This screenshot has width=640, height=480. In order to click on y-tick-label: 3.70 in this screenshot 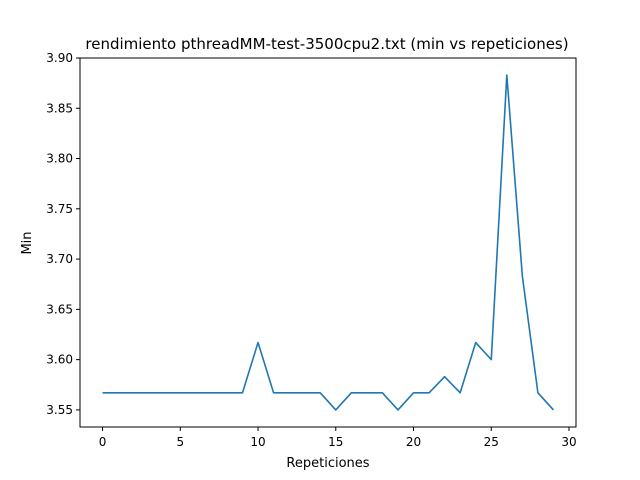, I will do `click(59, 259)`.